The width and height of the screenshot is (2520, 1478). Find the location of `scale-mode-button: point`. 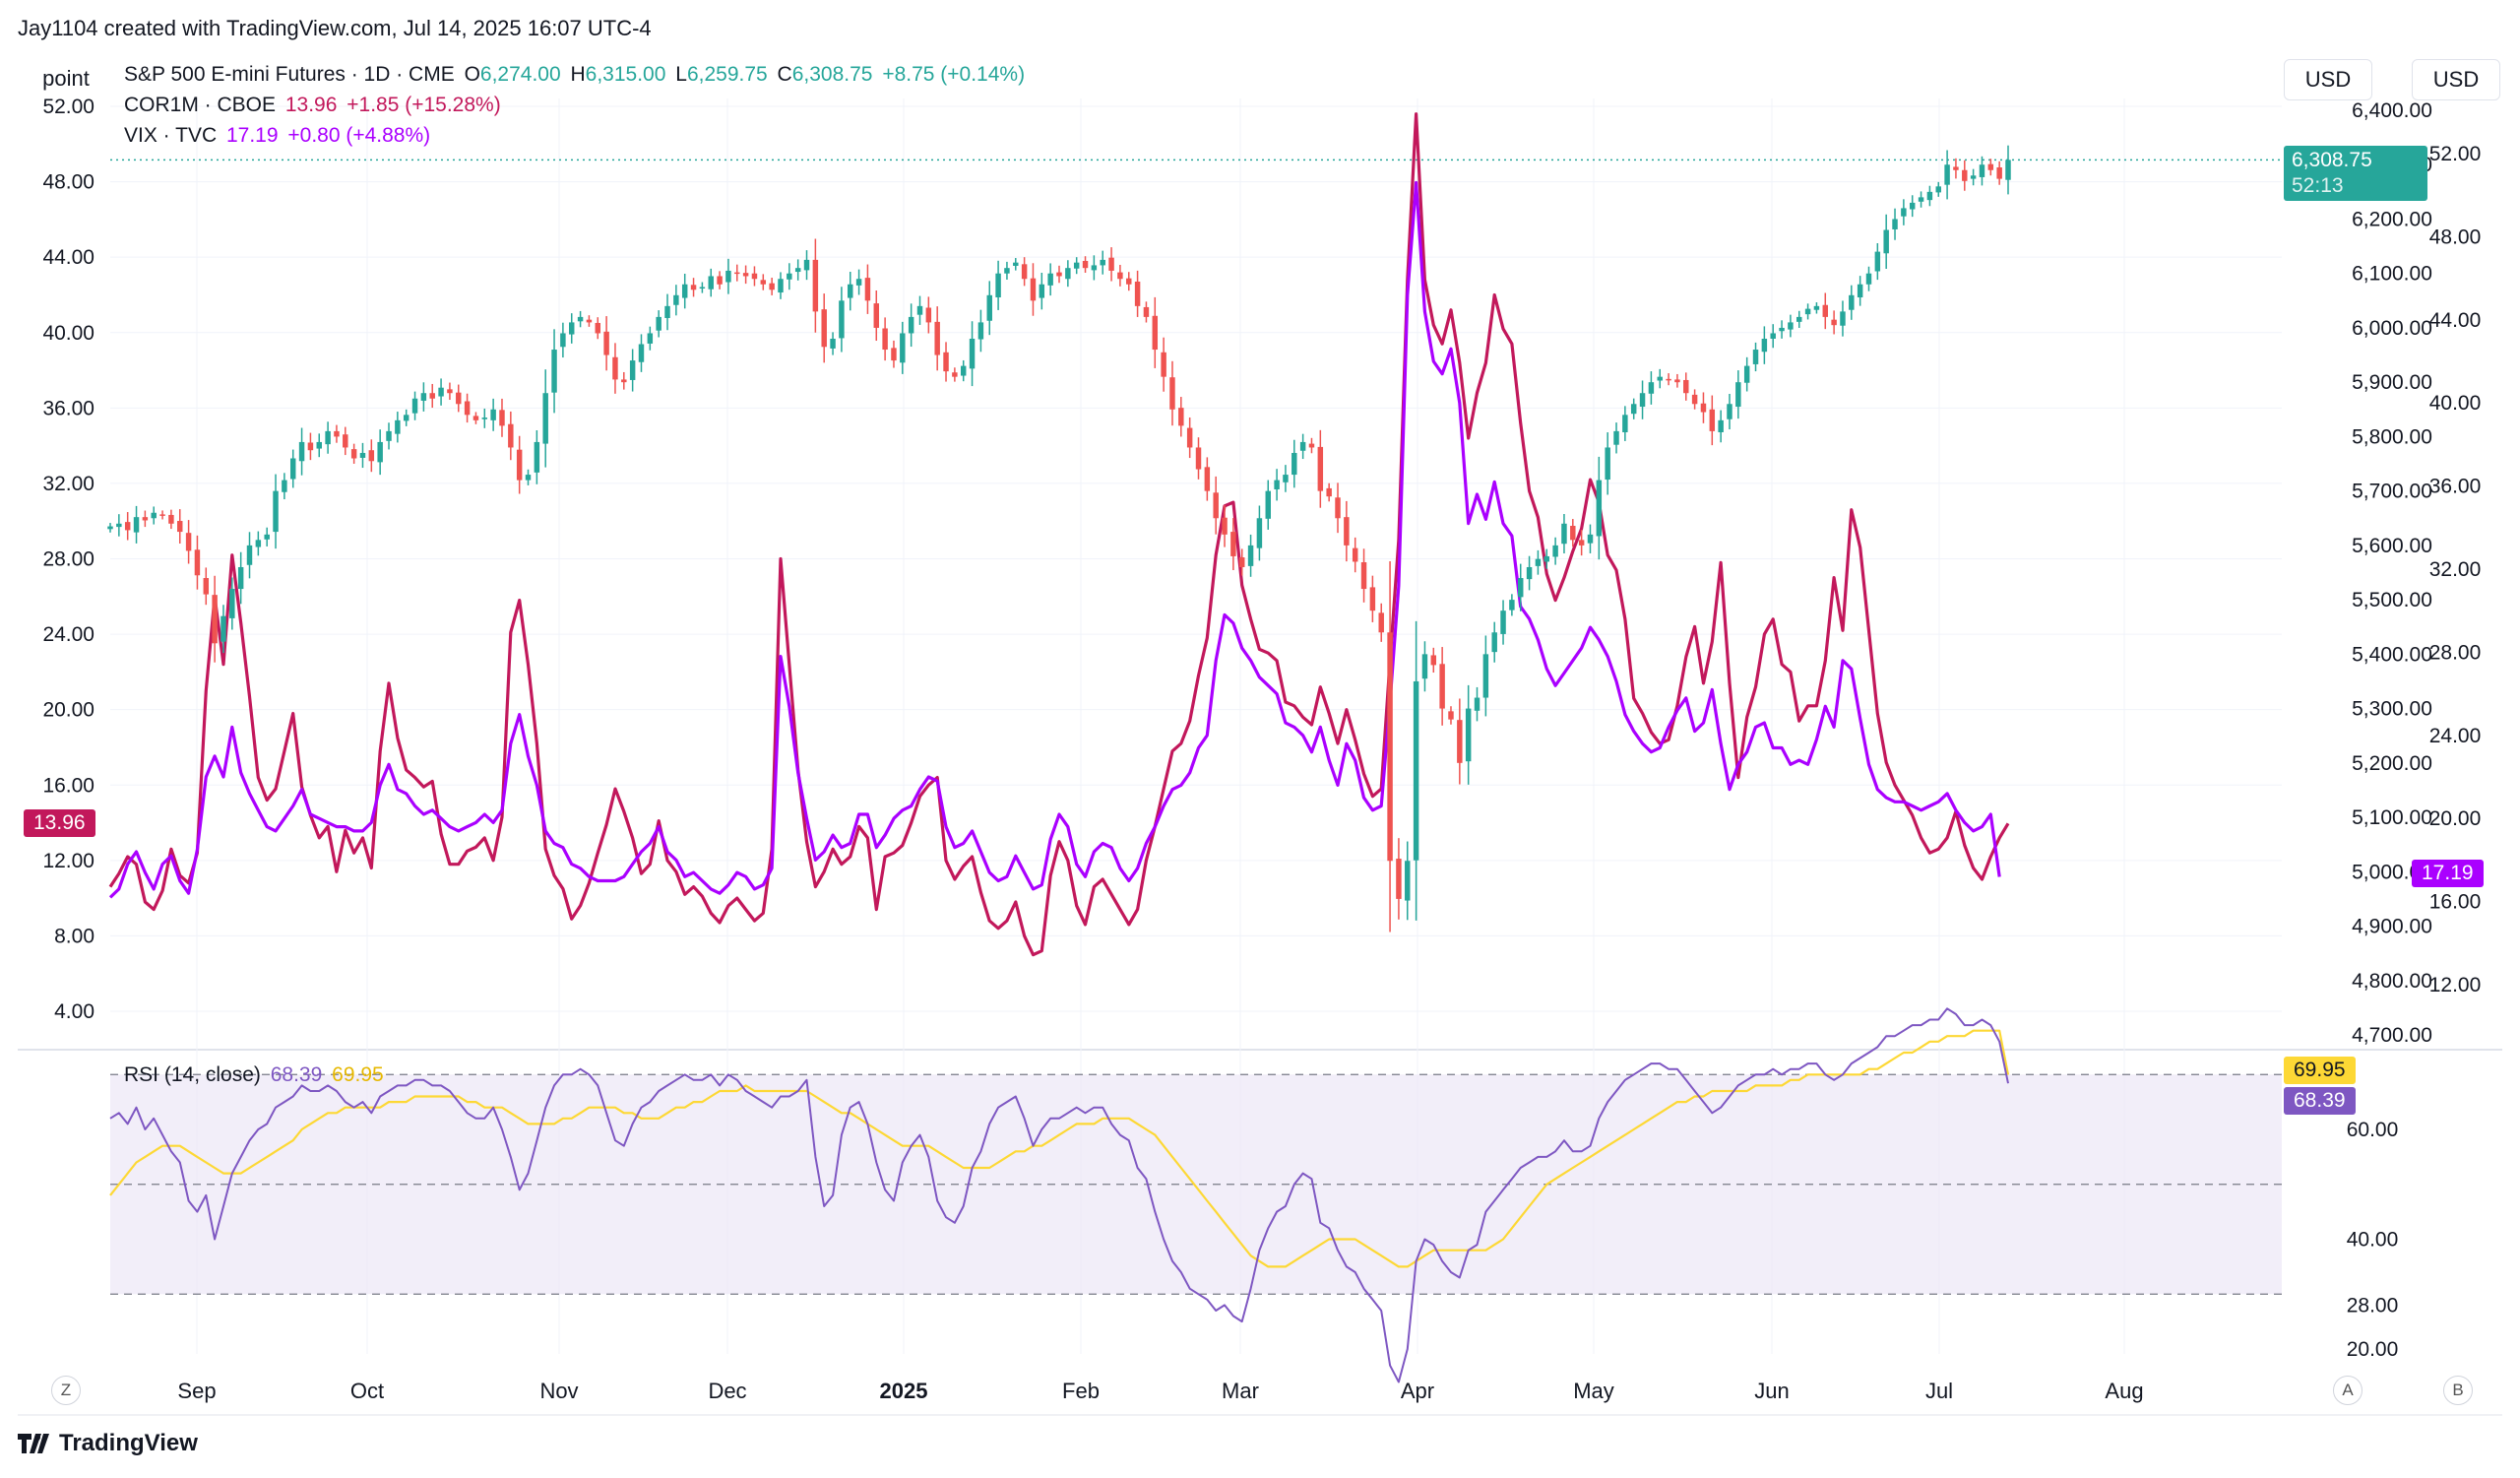

scale-mode-button: point is located at coordinates (66, 78).